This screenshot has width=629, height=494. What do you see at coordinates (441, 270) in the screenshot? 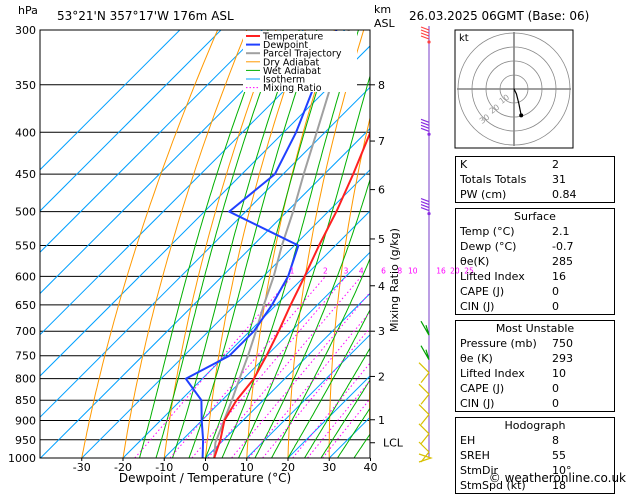
I see `mixing-ratio-label: 16` at bounding box center [441, 270].